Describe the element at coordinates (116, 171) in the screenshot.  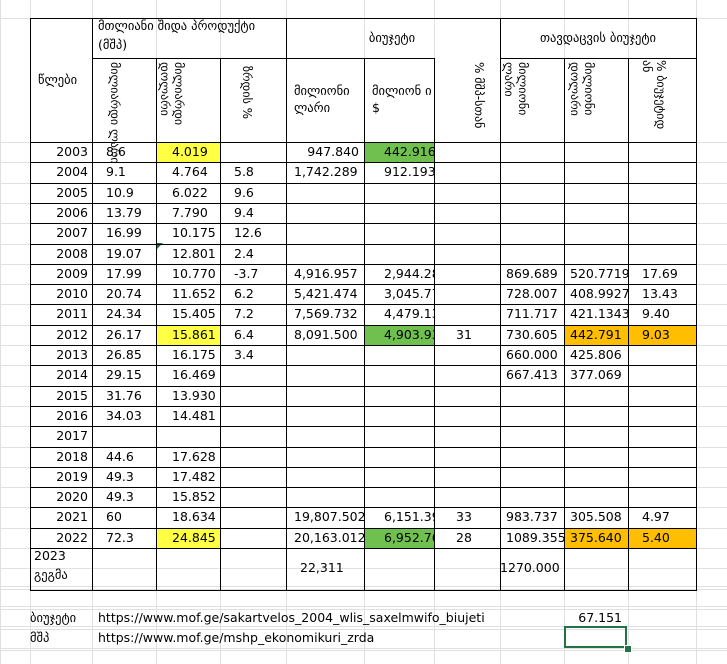
I see `gdp-gel-cell: 9.1` at that location.